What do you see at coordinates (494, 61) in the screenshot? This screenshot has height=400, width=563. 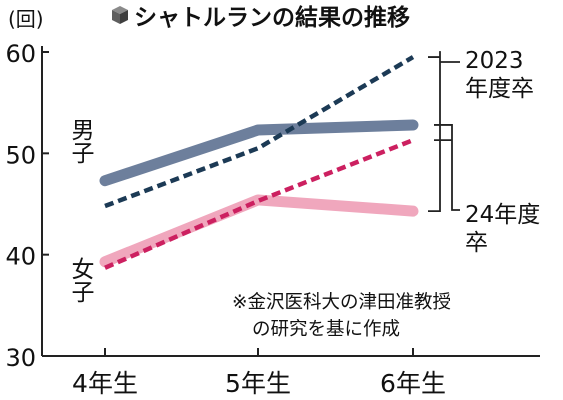 I see `legend-2023-line1: 2023` at bounding box center [494, 61].